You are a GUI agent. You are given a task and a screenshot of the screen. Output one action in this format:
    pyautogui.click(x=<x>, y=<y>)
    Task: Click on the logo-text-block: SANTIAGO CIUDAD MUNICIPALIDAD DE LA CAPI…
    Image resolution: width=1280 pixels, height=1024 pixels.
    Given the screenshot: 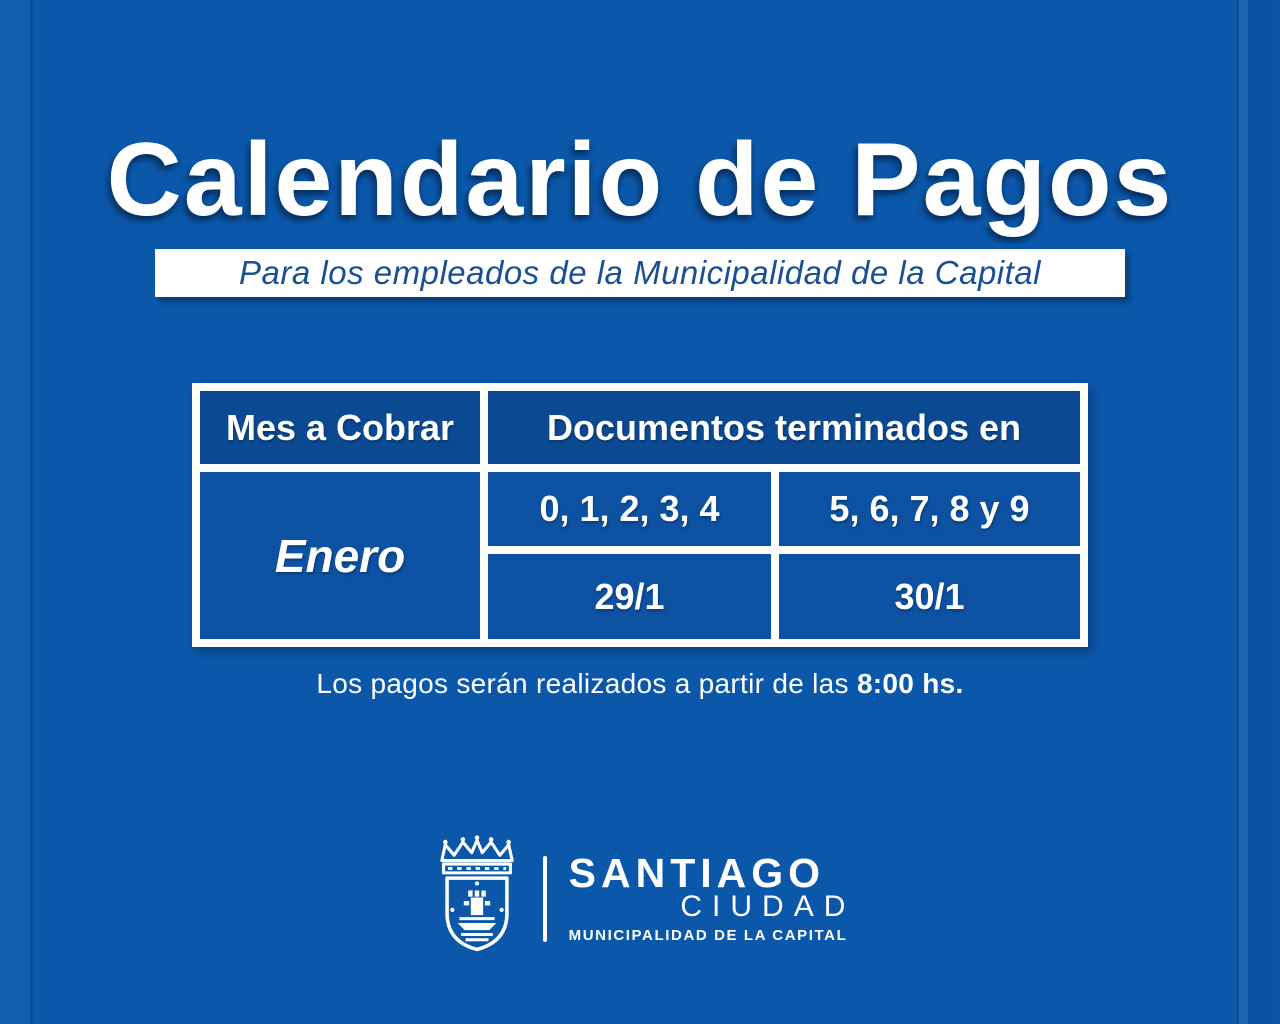 What is the action you would take?
    pyautogui.click(x=708, y=897)
    